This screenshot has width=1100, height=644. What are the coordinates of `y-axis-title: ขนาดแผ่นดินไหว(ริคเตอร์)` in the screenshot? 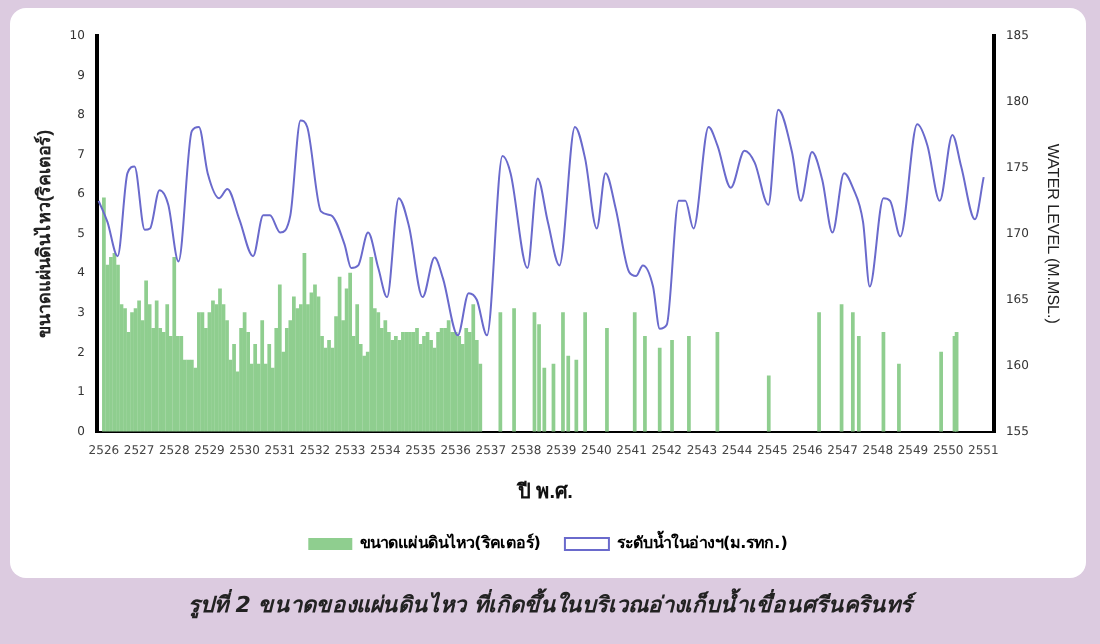 It's located at (42, 233).